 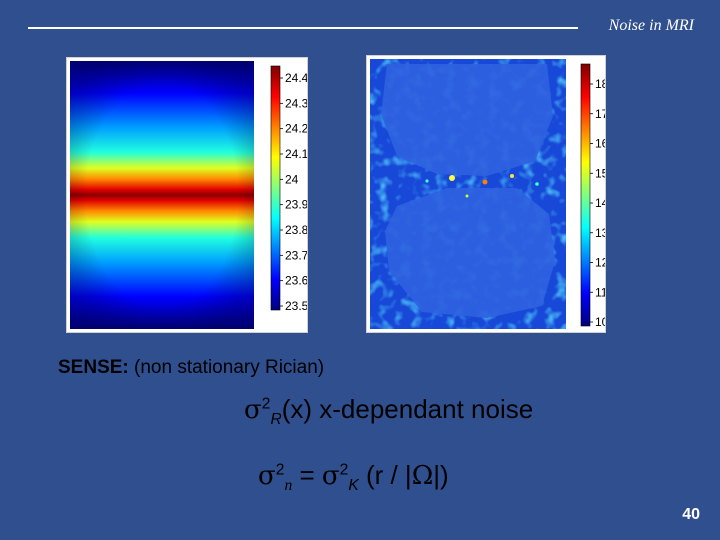 I want to click on caption: SENSE: (non stationary Rician), so click(x=191, y=368).